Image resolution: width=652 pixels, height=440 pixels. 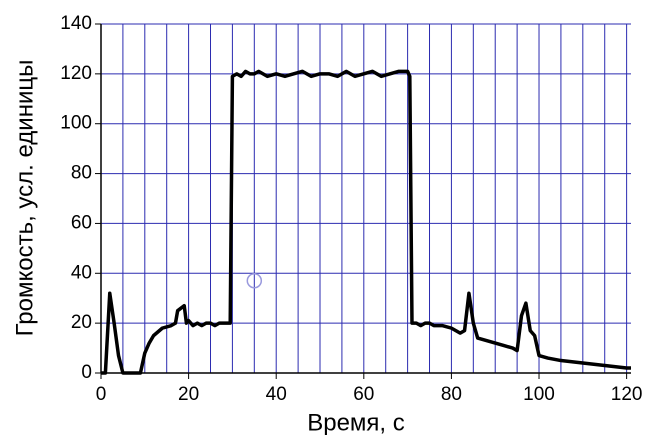 I want to click on x-axis-label: Время, с, so click(x=356, y=422).